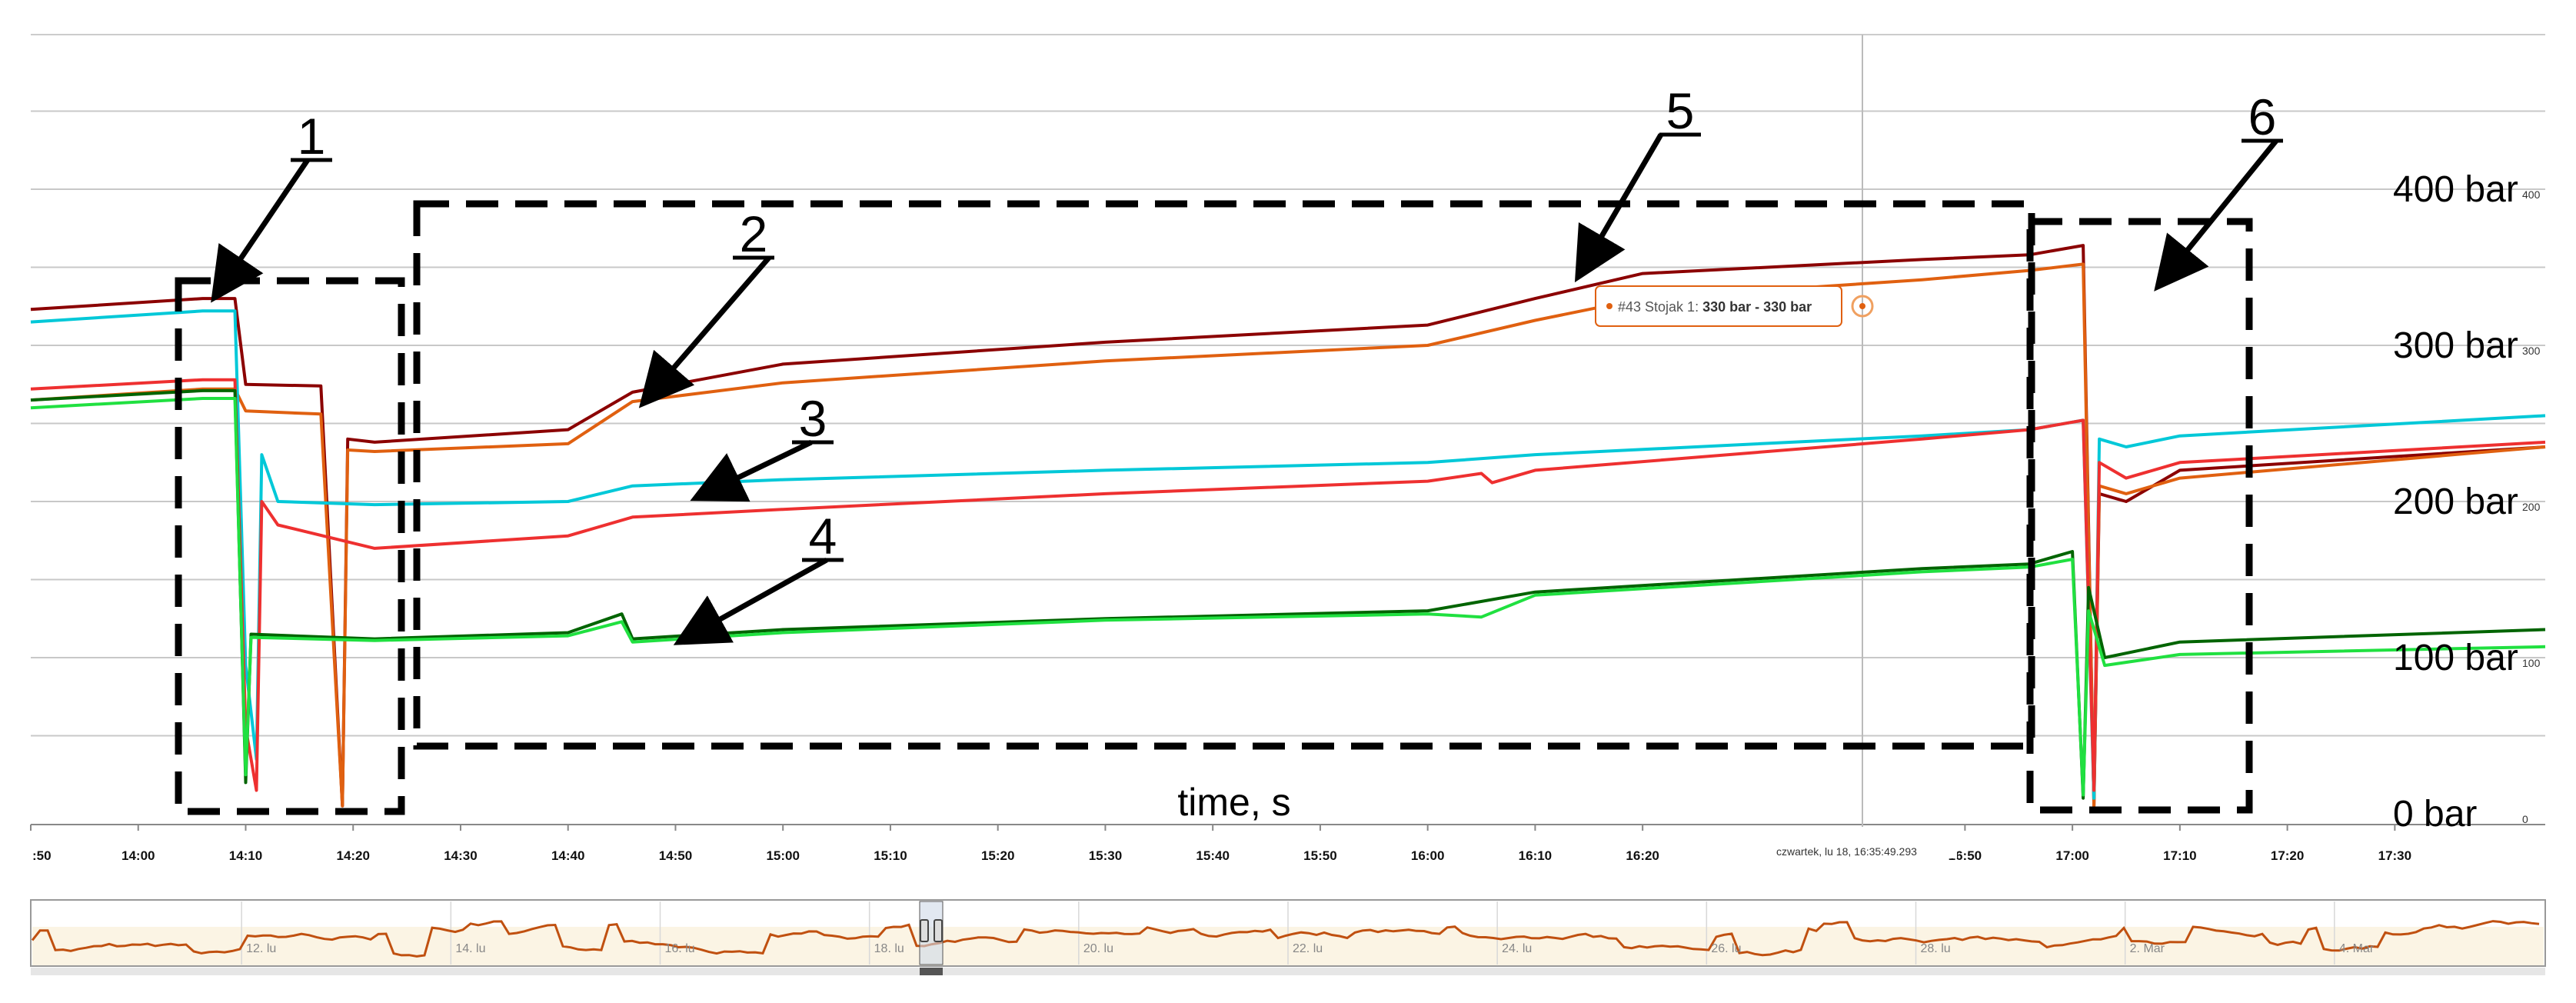  What do you see at coordinates (1642, 855) in the screenshot?
I see `x-tick-label-15: 16:20` at bounding box center [1642, 855].